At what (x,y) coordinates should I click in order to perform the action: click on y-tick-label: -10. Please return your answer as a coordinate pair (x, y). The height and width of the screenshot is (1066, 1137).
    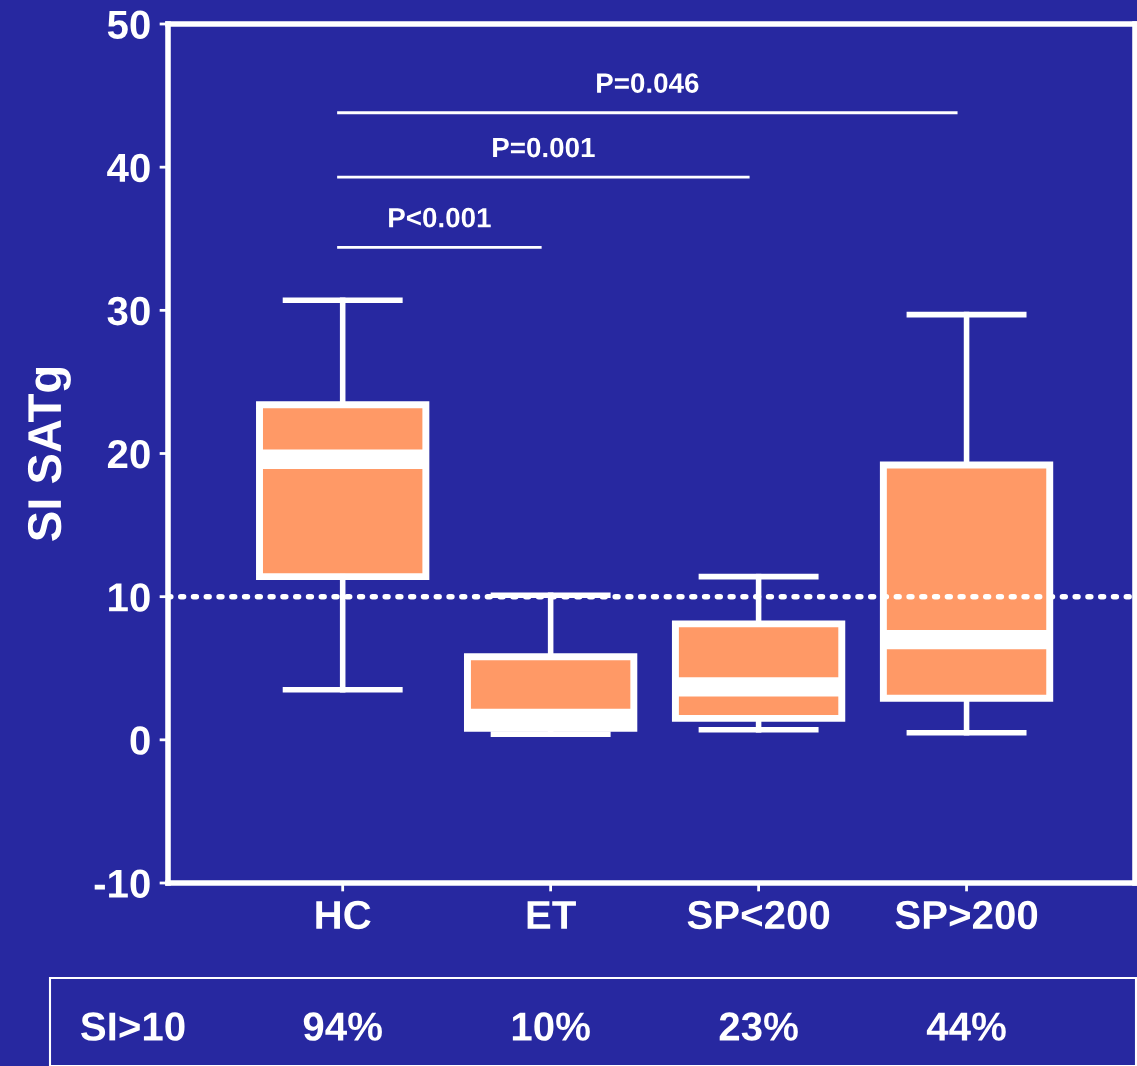
    Looking at the image, I should click on (122, 883).